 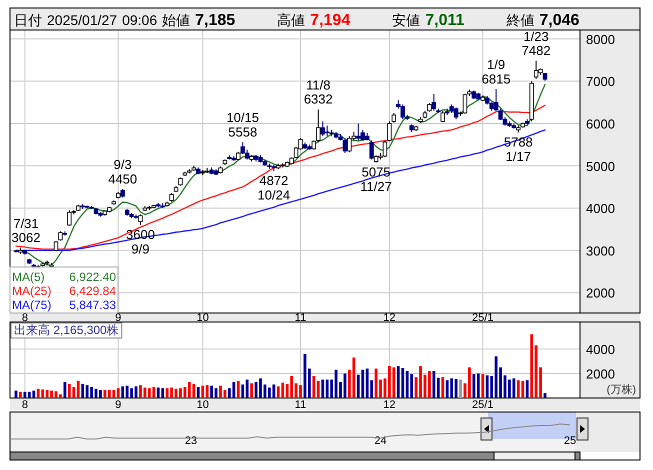 What do you see at coordinates (376, 179) in the screenshot?
I see `annotation: 5075 11/27` at bounding box center [376, 179].